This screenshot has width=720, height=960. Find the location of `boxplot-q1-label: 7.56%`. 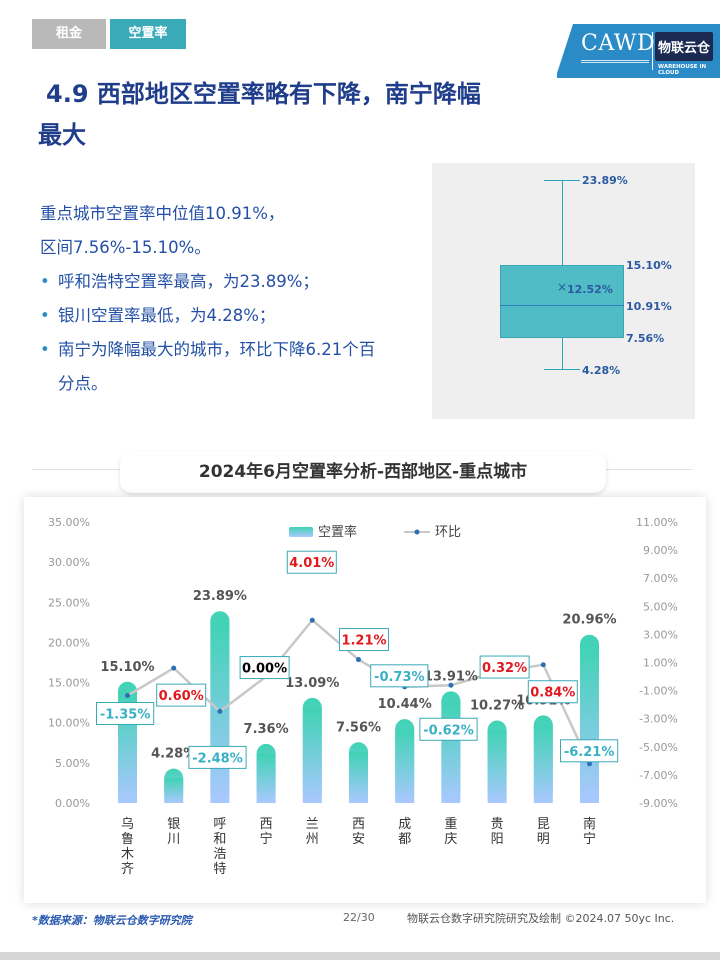

boxplot-q1-label: 7.56% is located at coordinates (645, 338).